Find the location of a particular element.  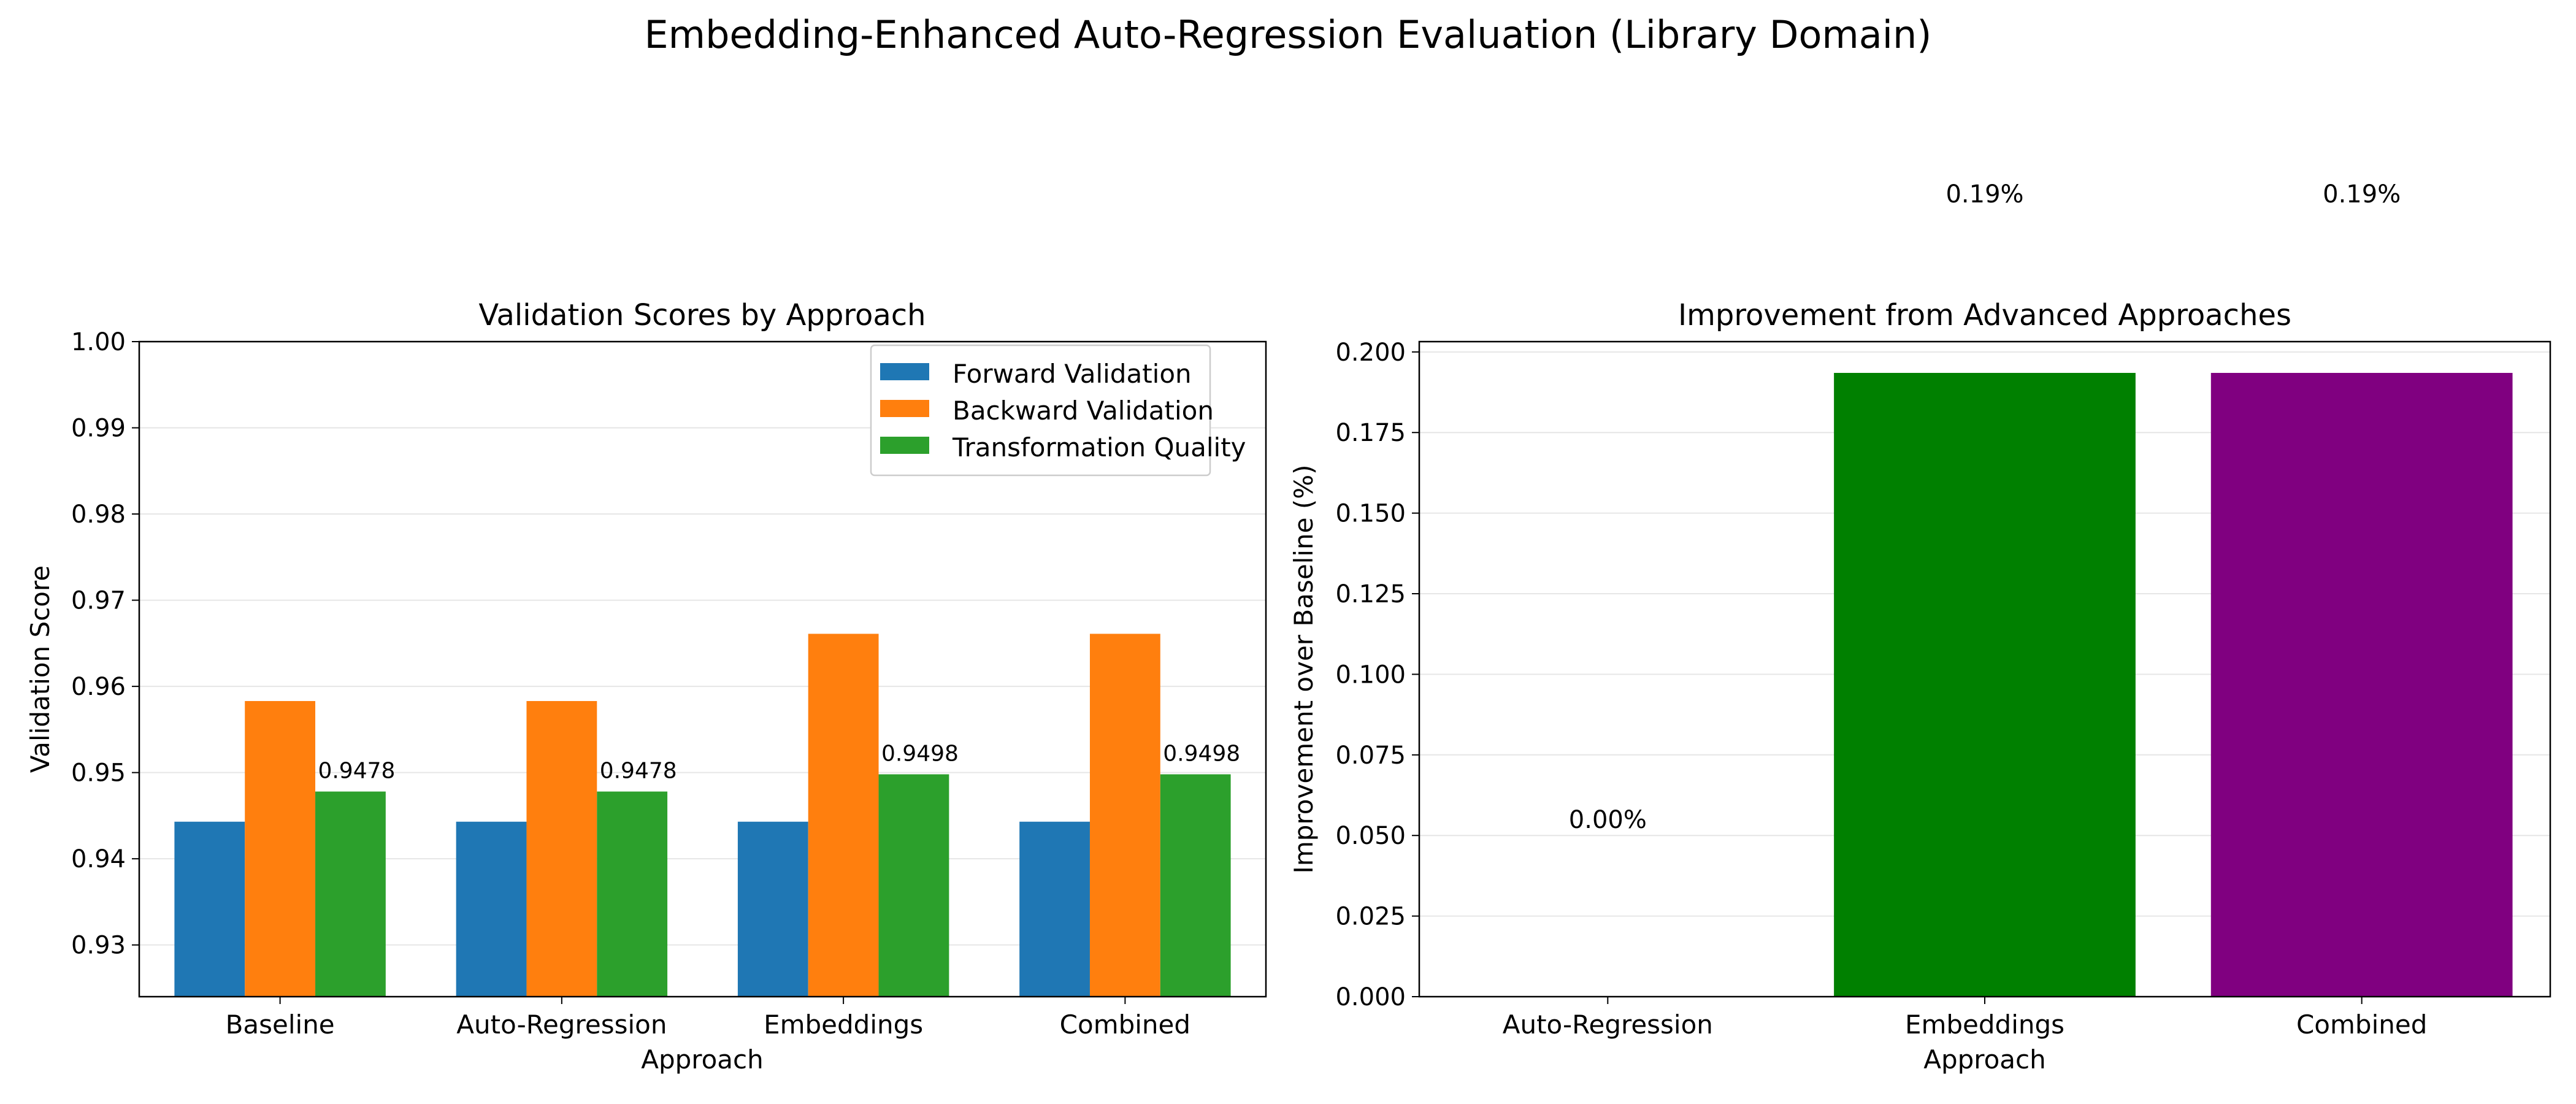

y-tick-label: 0.94 is located at coordinates (98, 859).